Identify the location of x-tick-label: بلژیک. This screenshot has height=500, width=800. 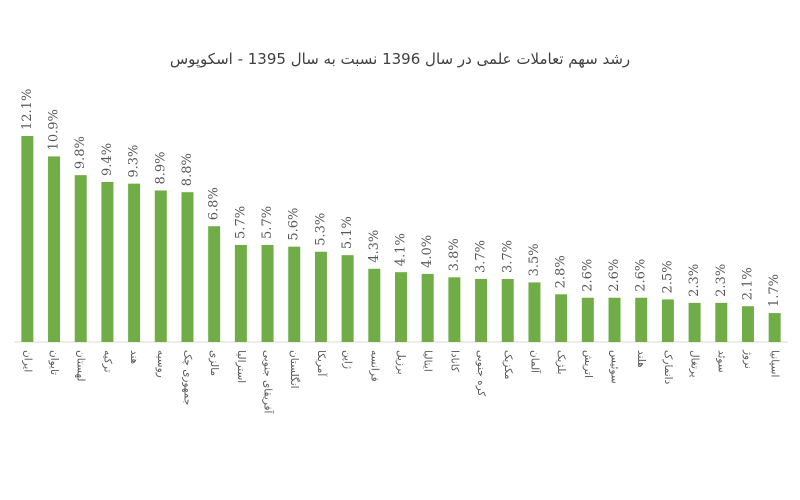
(561, 362).